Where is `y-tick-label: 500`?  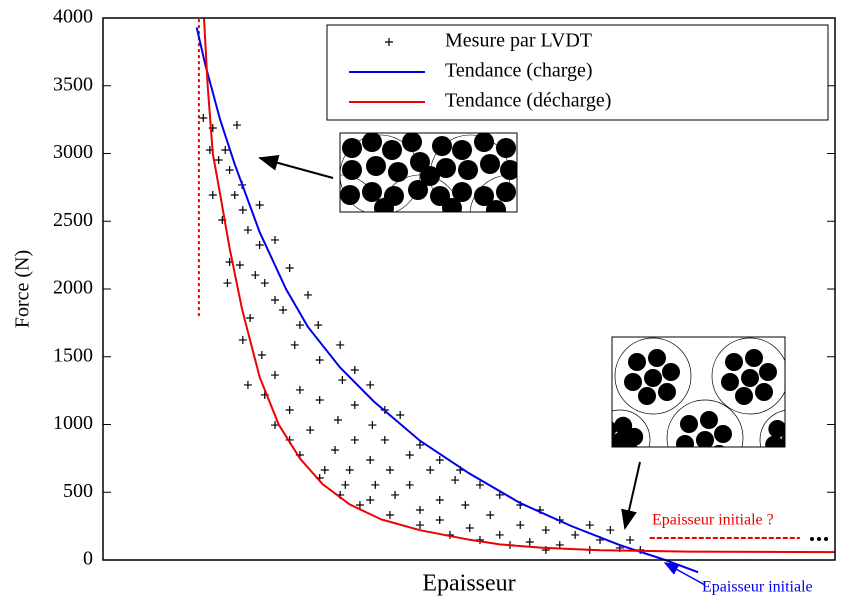 y-tick-label: 500 is located at coordinates (78, 491).